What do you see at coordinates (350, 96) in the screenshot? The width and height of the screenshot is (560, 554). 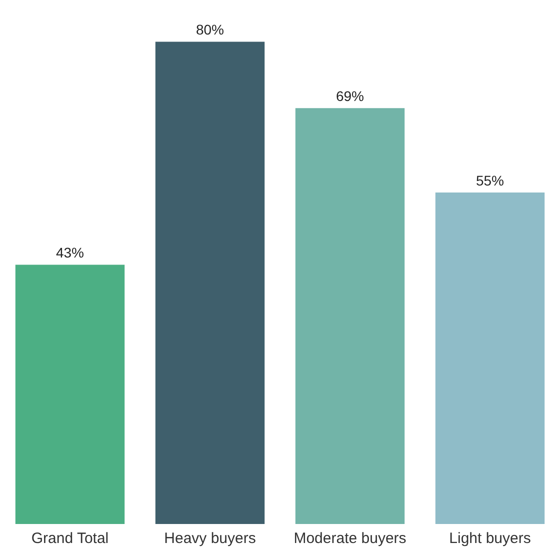 I see `data-label: 69%` at bounding box center [350, 96].